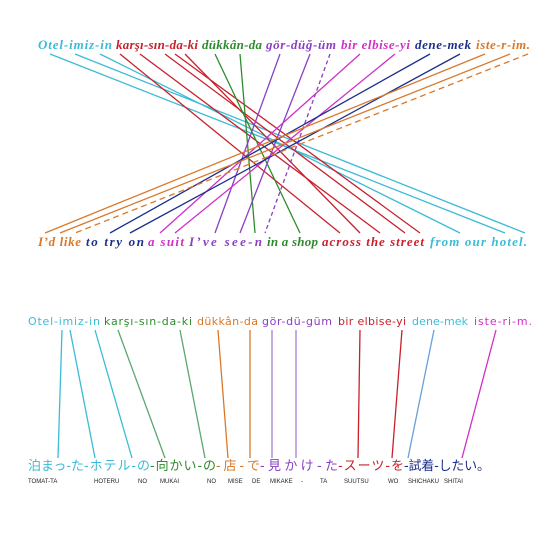 Image resolution: width=560 pixels, height=560 pixels. I want to click on token: SHICHAKU, so click(423, 482).